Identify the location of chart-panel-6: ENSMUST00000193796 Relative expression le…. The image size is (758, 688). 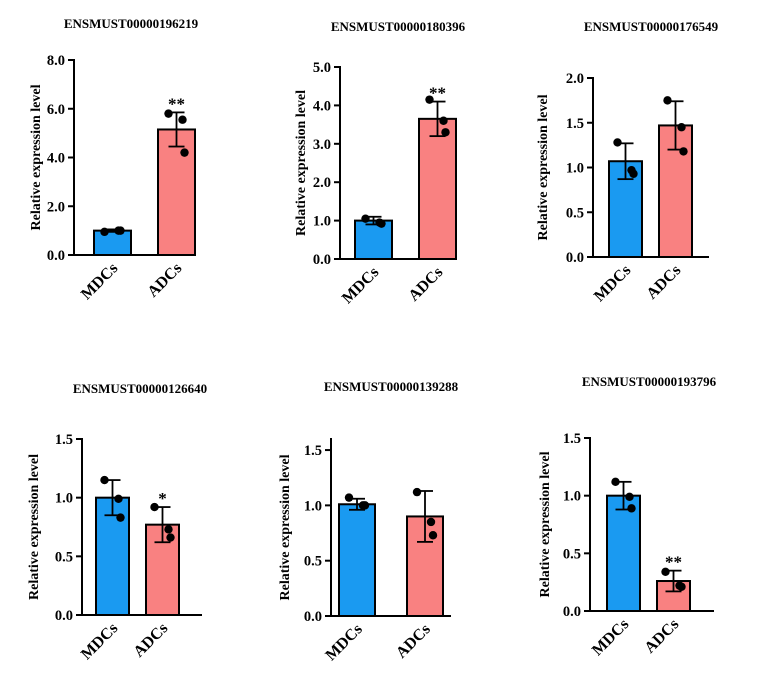
(627, 516).